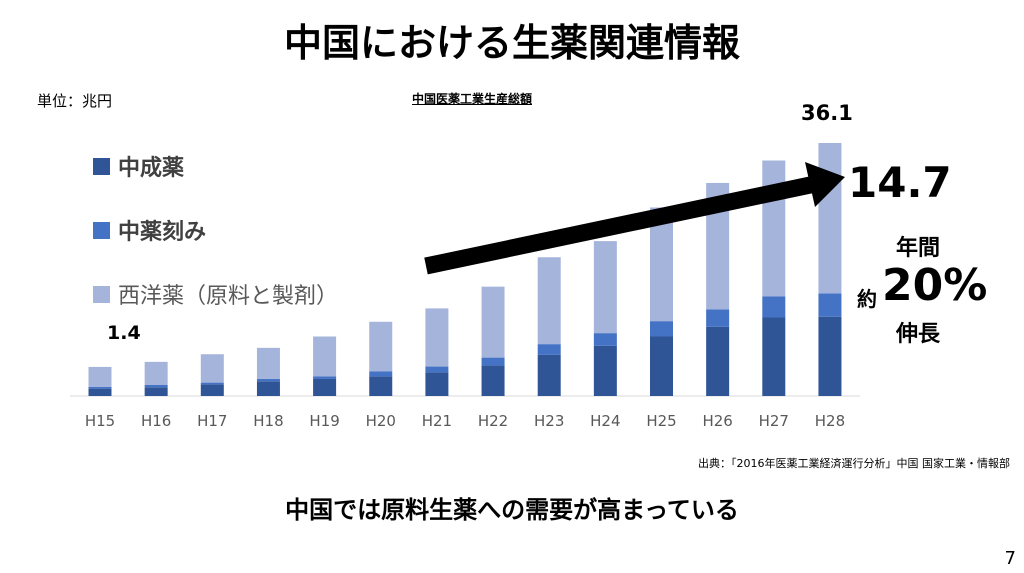 The width and height of the screenshot is (1024, 573). What do you see at coordinates (830, 421) in the screenshot?
I see `x-tick-label: H28` at bounding box center [830, 421].